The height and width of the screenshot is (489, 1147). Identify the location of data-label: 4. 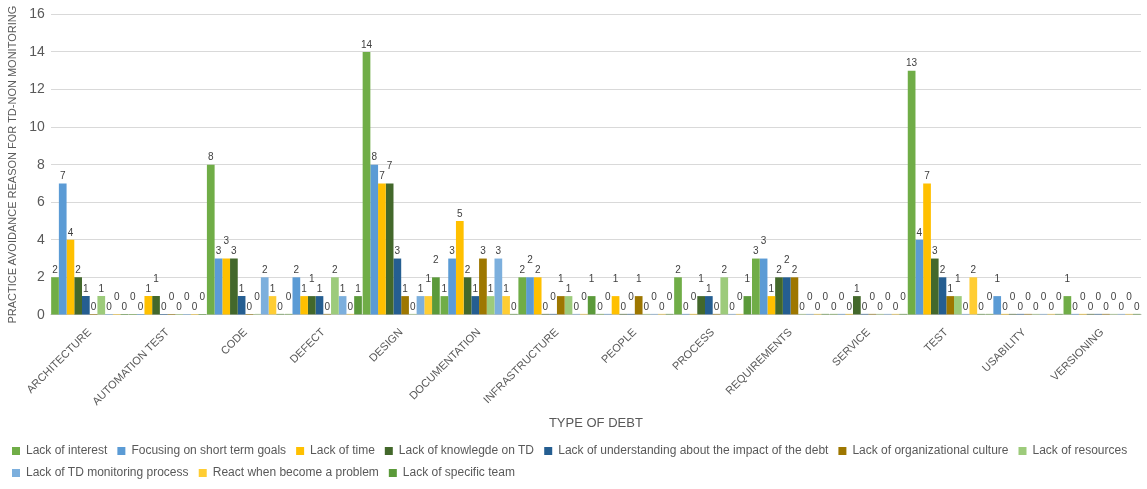
(70, 232).